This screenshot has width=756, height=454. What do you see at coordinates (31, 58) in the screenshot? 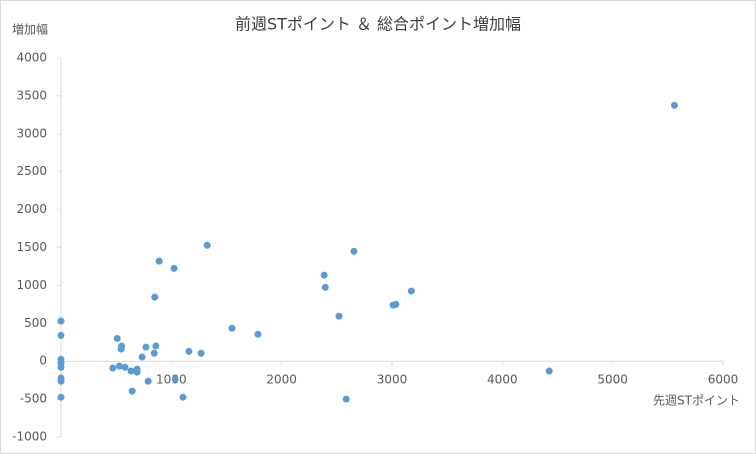
I see `y-tick-label: 4000` at bounding box center [31, 58].